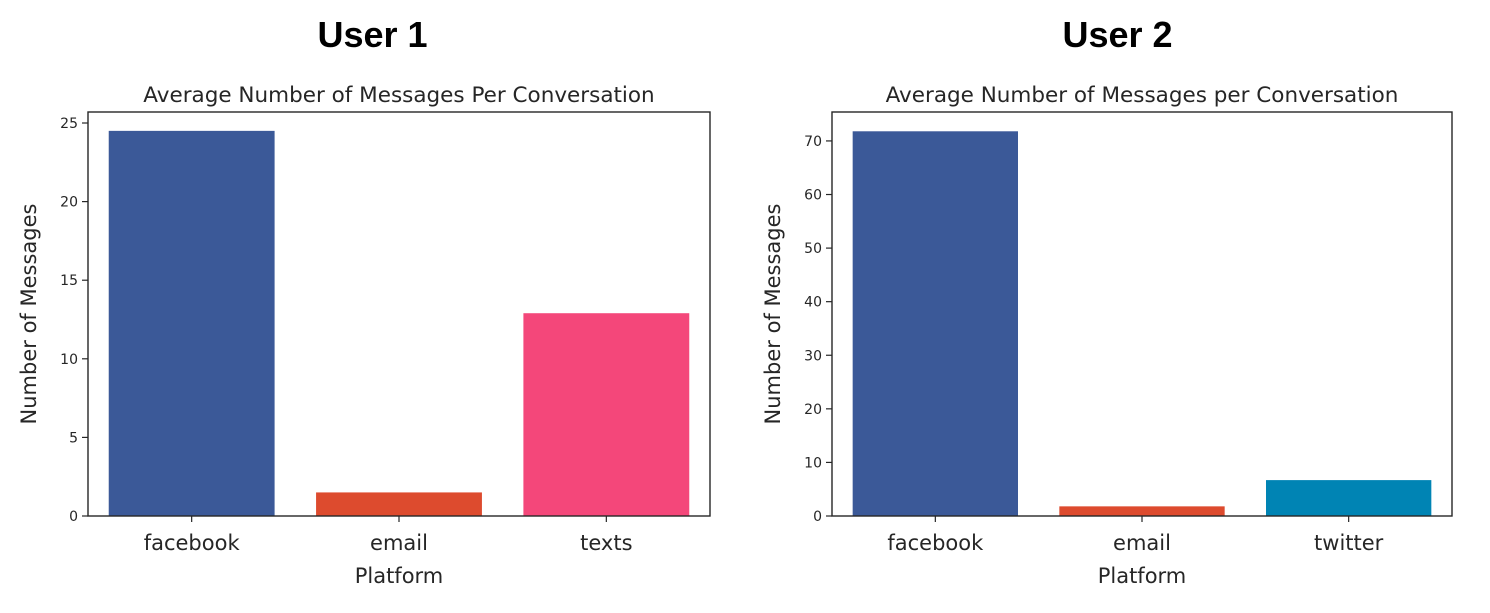  I want to click on y-tick-label: 5, so click(73, 438).